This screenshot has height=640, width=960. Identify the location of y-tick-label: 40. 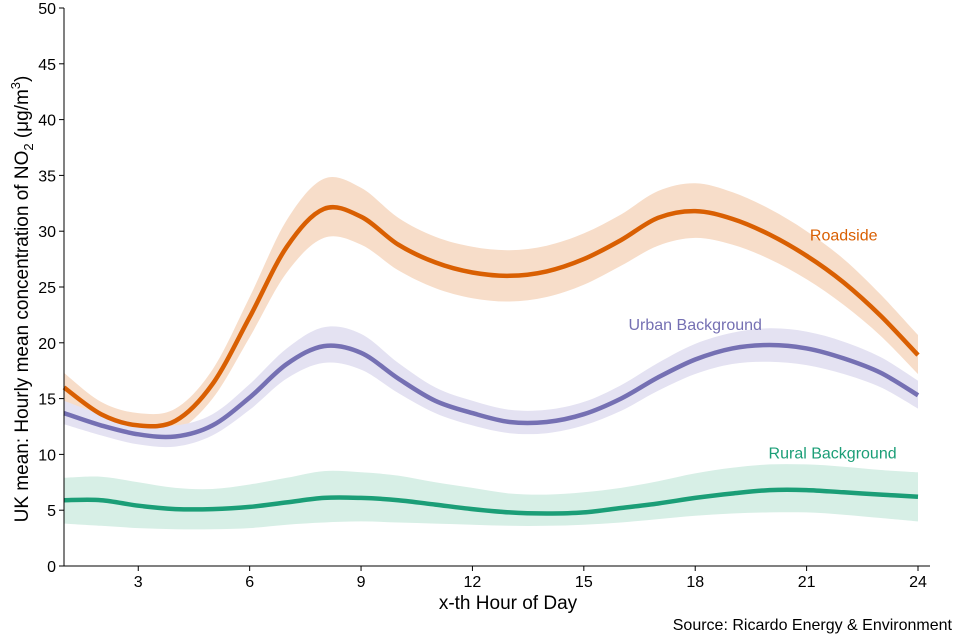
(47, 121).